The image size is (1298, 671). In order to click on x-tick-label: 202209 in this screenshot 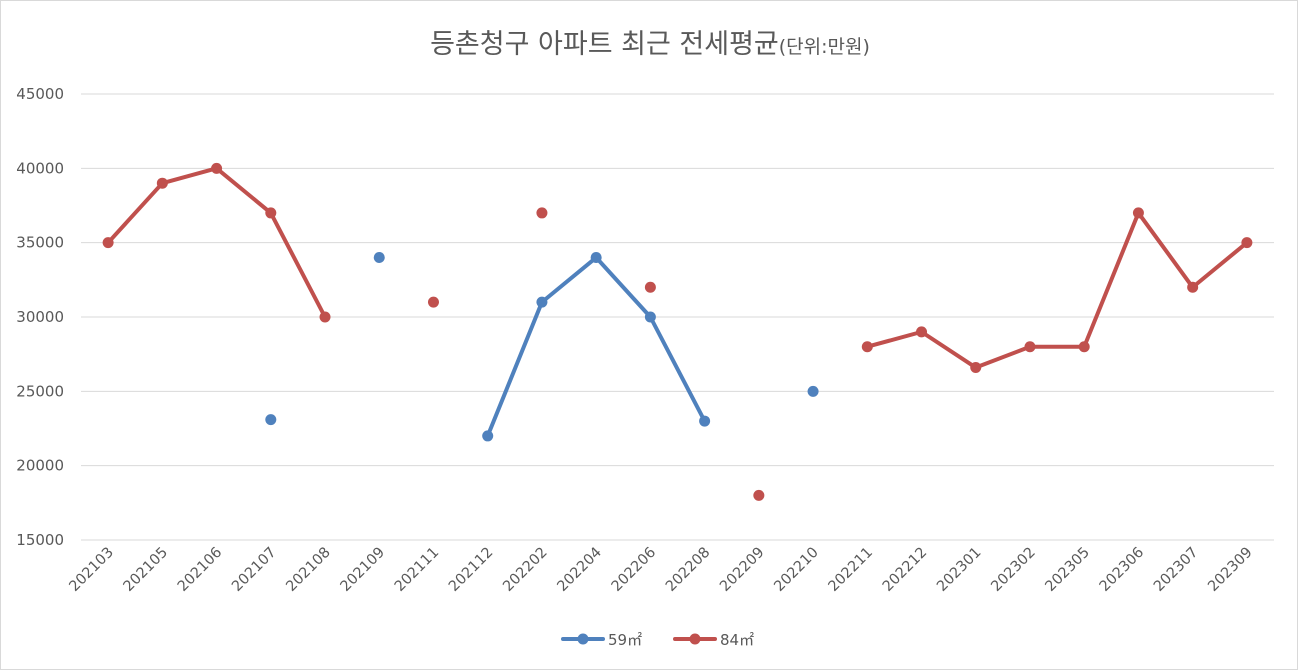, I will do `click(742, 570)`.